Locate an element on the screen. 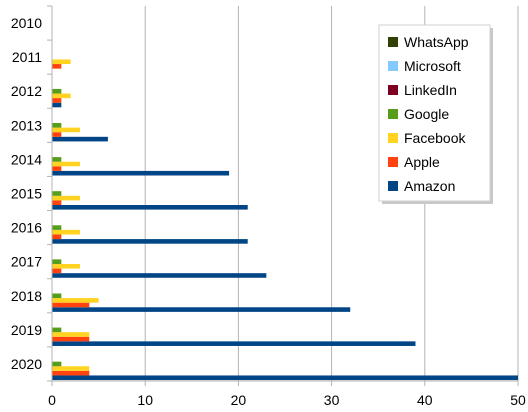 The width and height of the screenshot is (528, 412). legend-label: Amazon is located at coordinates (429, 186).